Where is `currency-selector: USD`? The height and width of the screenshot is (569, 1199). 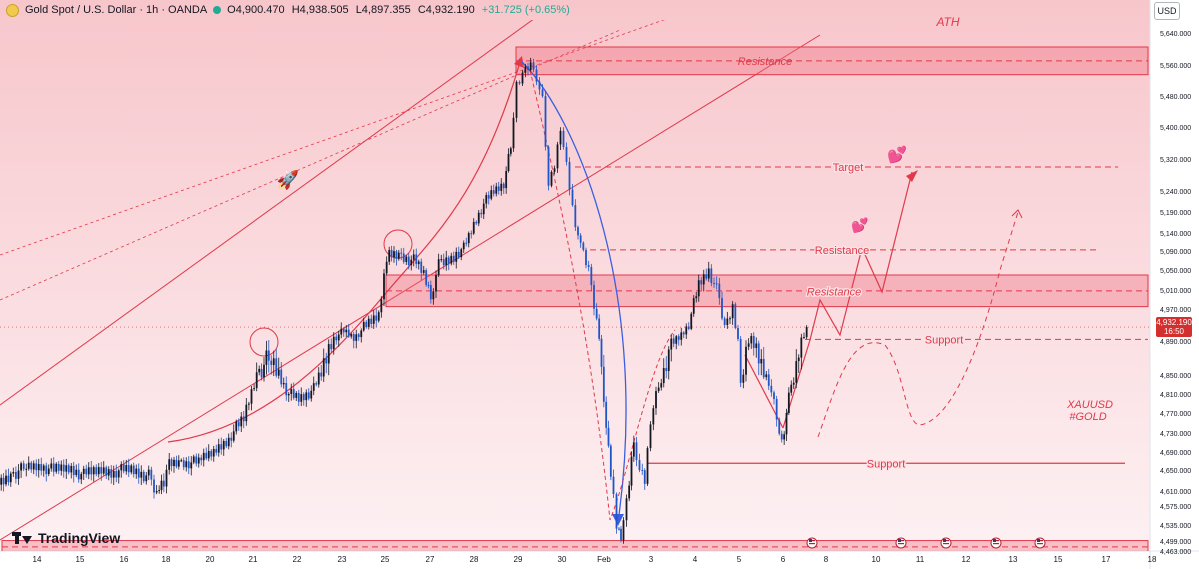 currency-selector: USD is located at coordinates (1167, 11).